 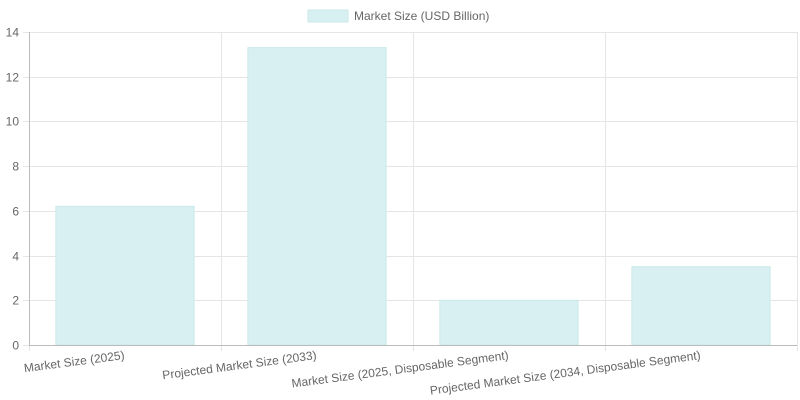 I want to click on legend: Market Size (USD Billion), so click(x=398, y=16).